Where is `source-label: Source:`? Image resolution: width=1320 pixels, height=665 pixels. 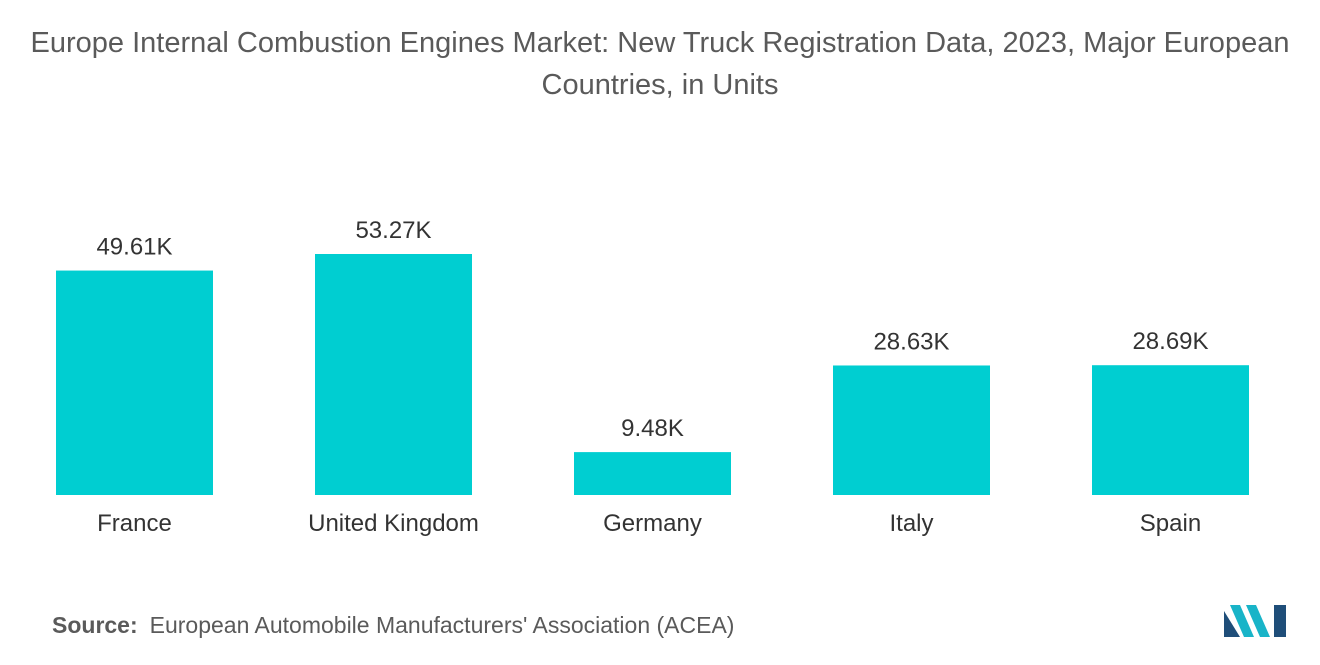 source-label: Source: is located at coordinates (95, 625).